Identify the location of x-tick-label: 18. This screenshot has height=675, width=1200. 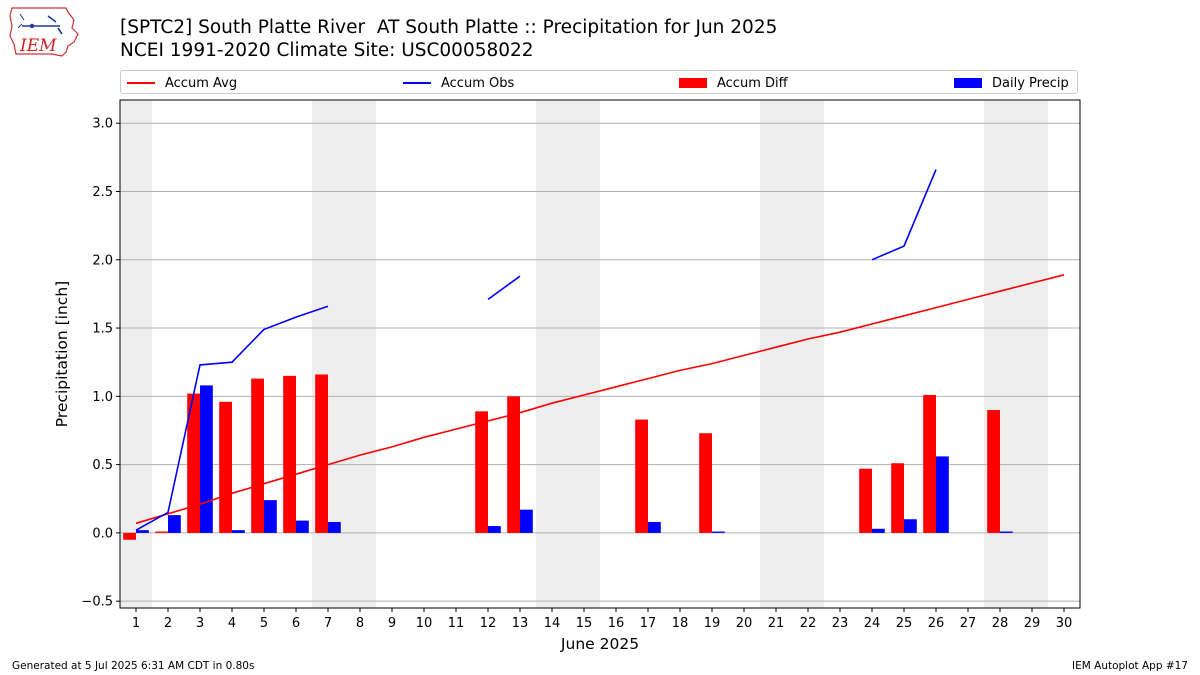
(680, 623).